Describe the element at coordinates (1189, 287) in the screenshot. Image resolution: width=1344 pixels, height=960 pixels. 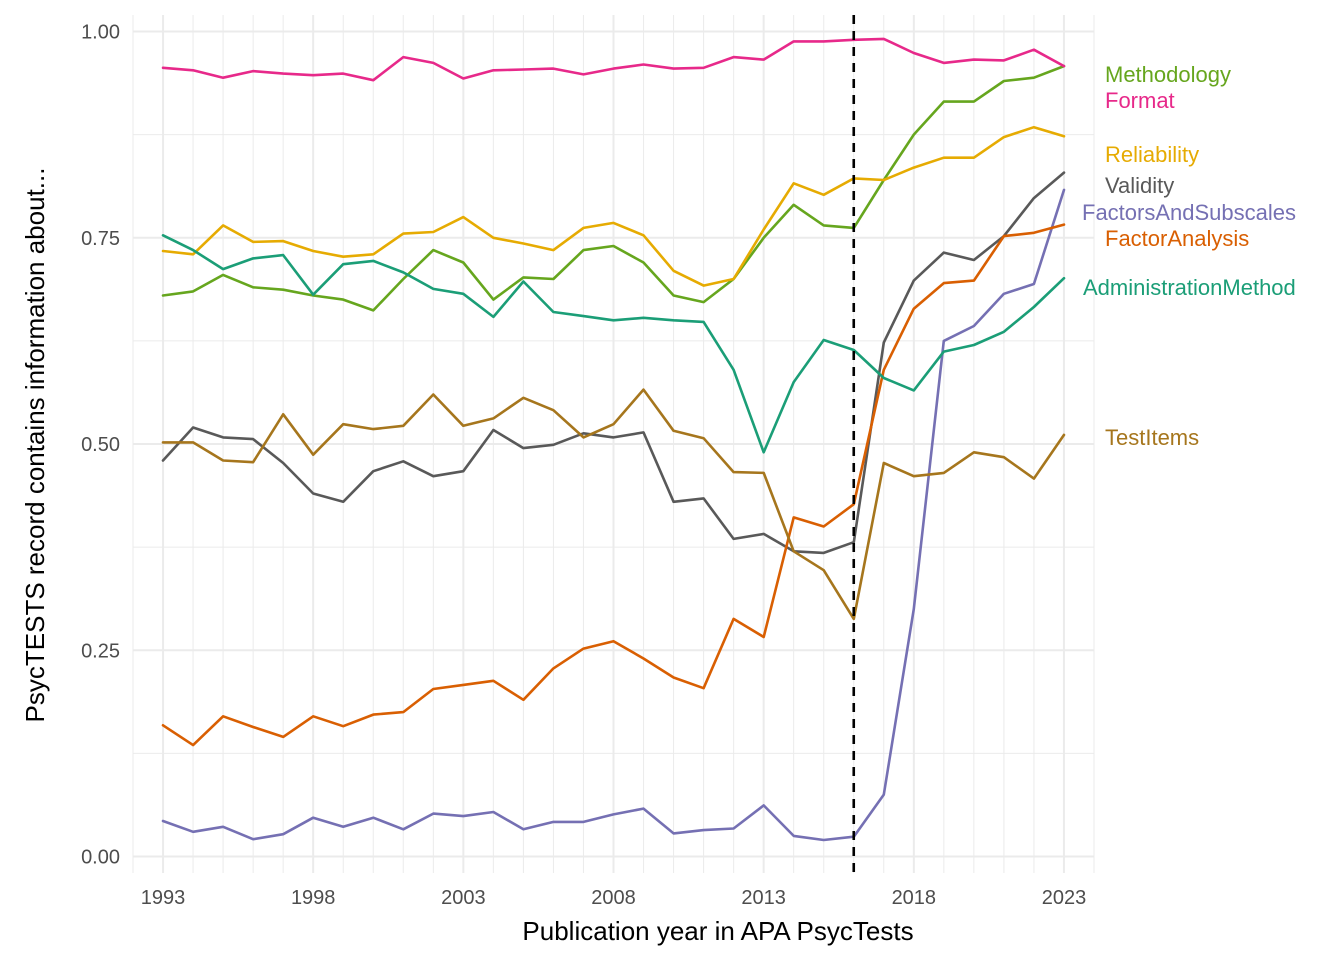
I see `series-label-administrationmethod: AdministrationMethod` at that location.